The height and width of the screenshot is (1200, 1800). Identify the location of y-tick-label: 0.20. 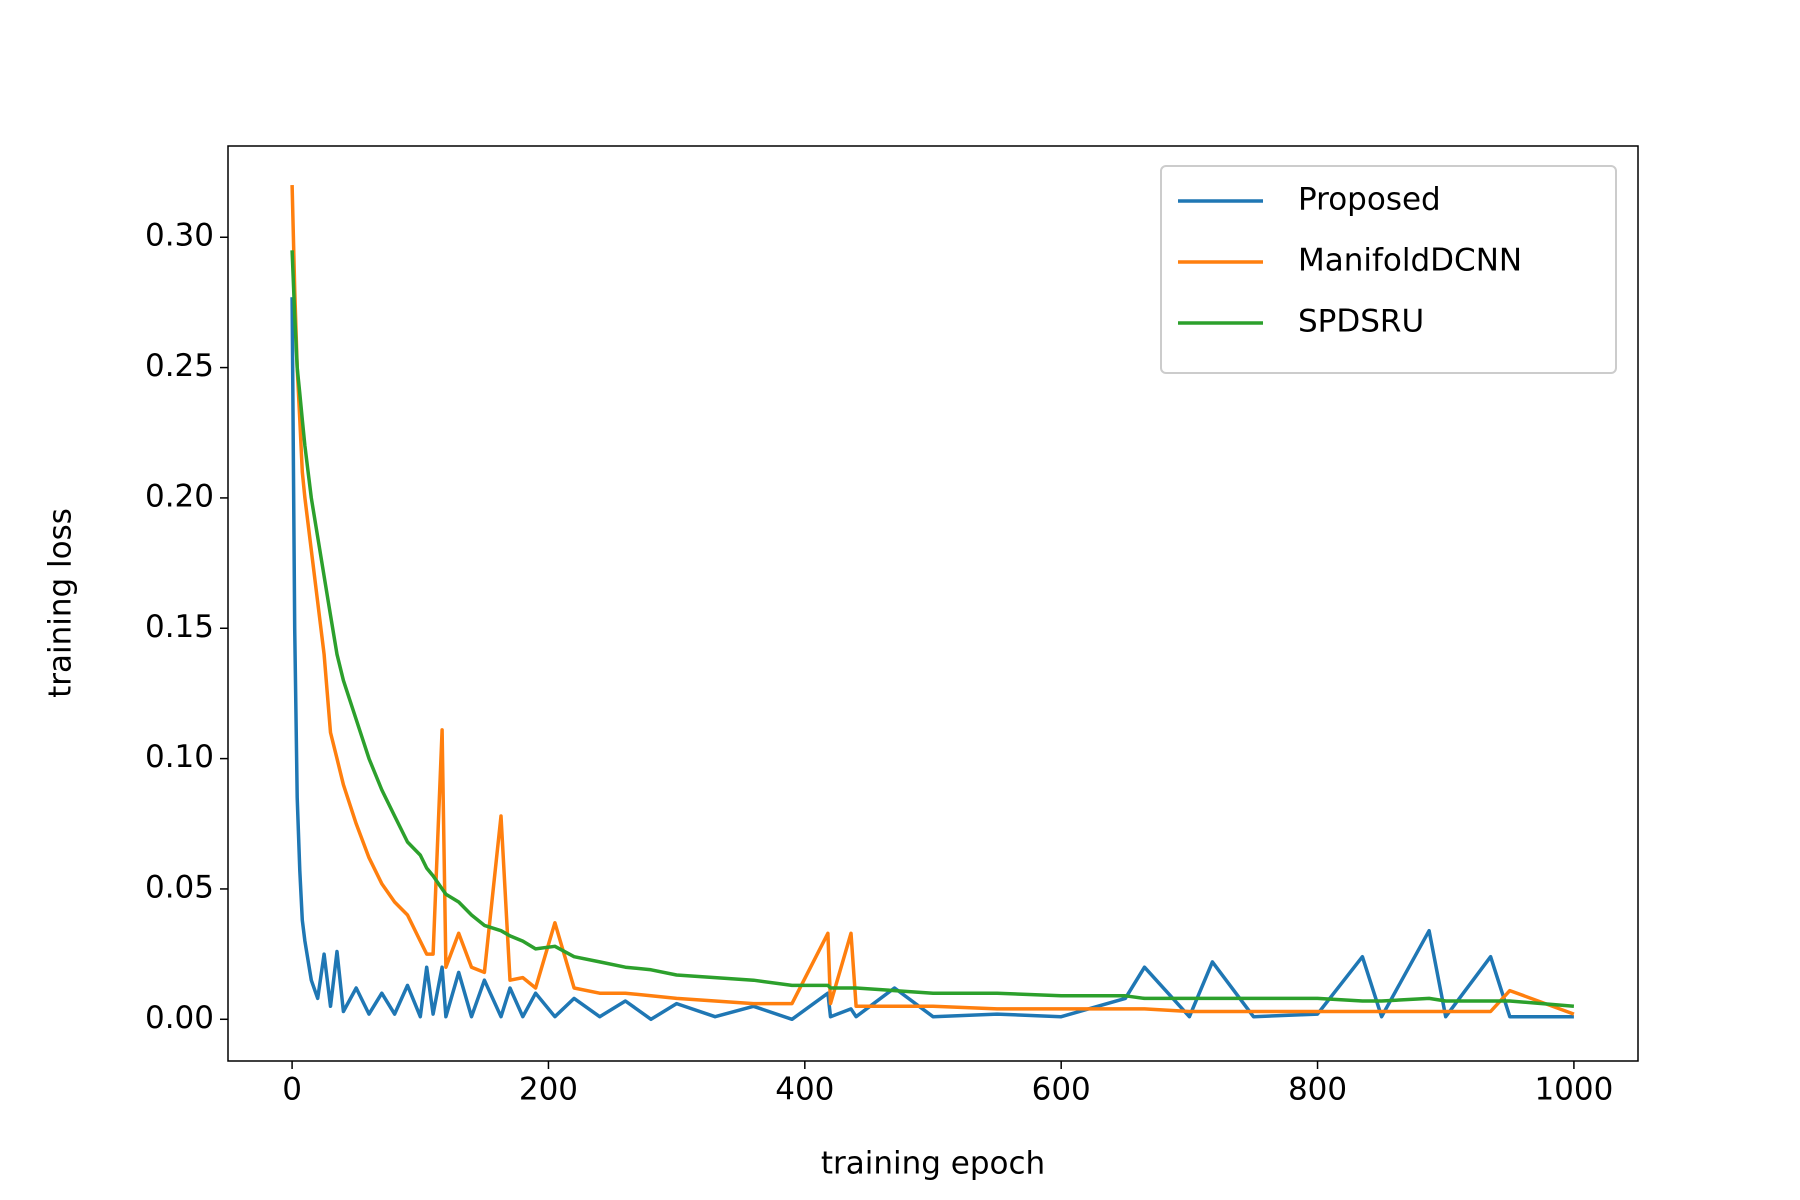
(179, 496).